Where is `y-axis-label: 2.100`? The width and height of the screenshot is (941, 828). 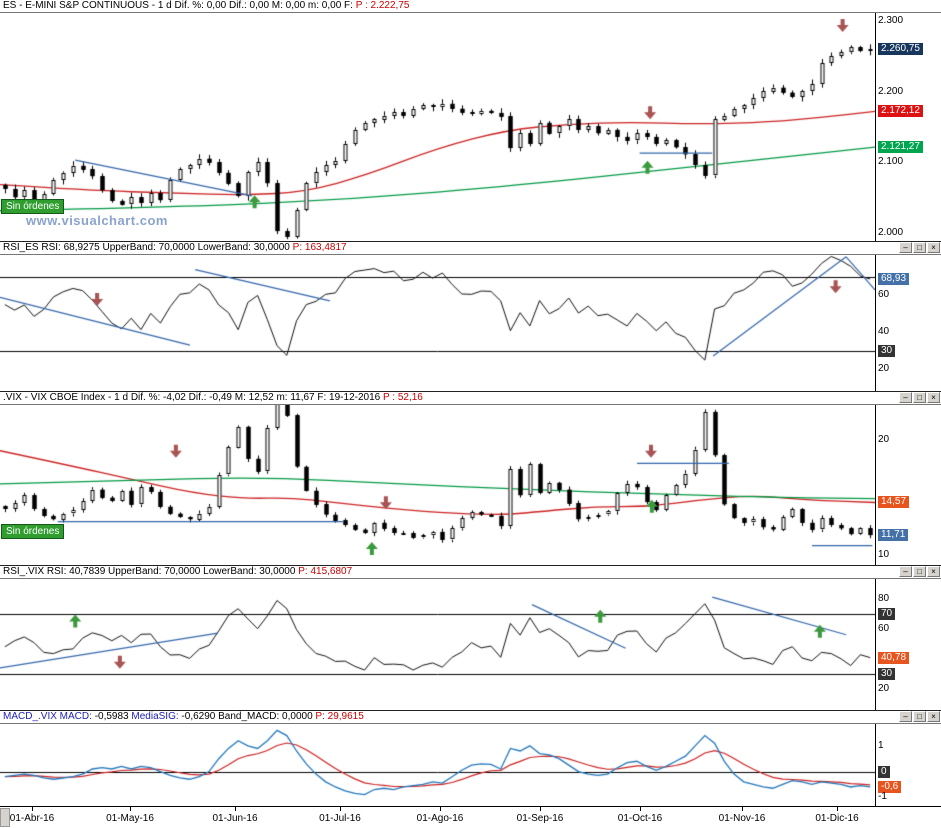
y-axis-label: 2.100 is located at coordinates (891, 161).